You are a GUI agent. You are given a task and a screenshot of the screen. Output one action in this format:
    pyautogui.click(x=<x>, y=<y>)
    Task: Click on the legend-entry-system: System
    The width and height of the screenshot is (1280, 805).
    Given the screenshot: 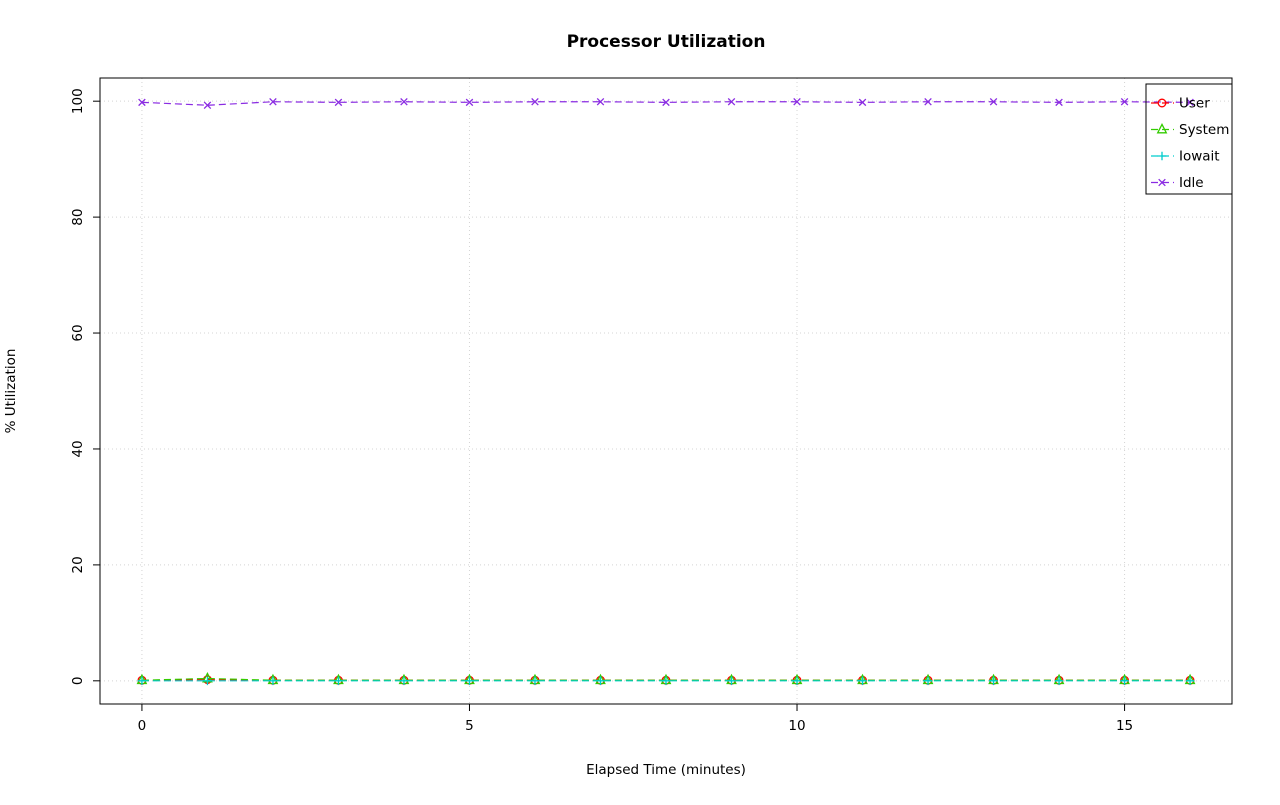 What is the action you would take?
    pyautogui.click(x=1190, y=130)
    